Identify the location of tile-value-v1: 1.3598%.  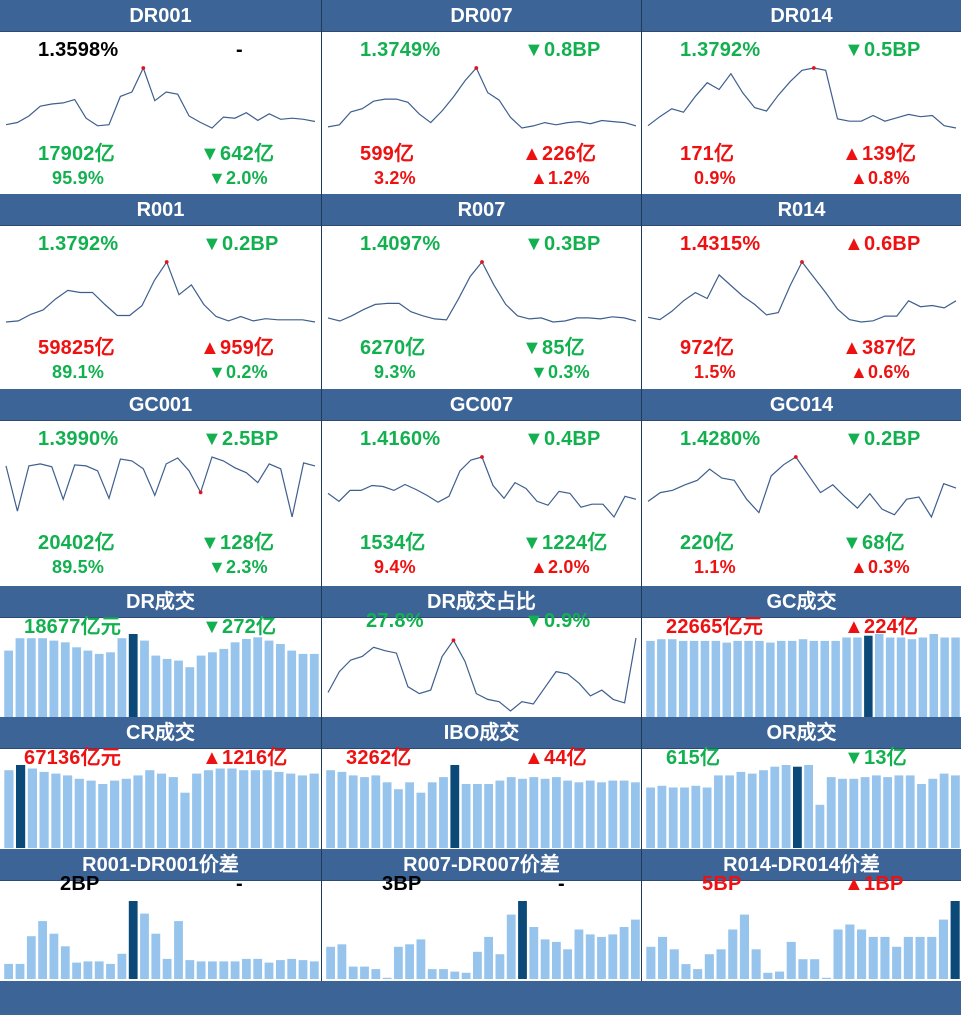
(78, 50).